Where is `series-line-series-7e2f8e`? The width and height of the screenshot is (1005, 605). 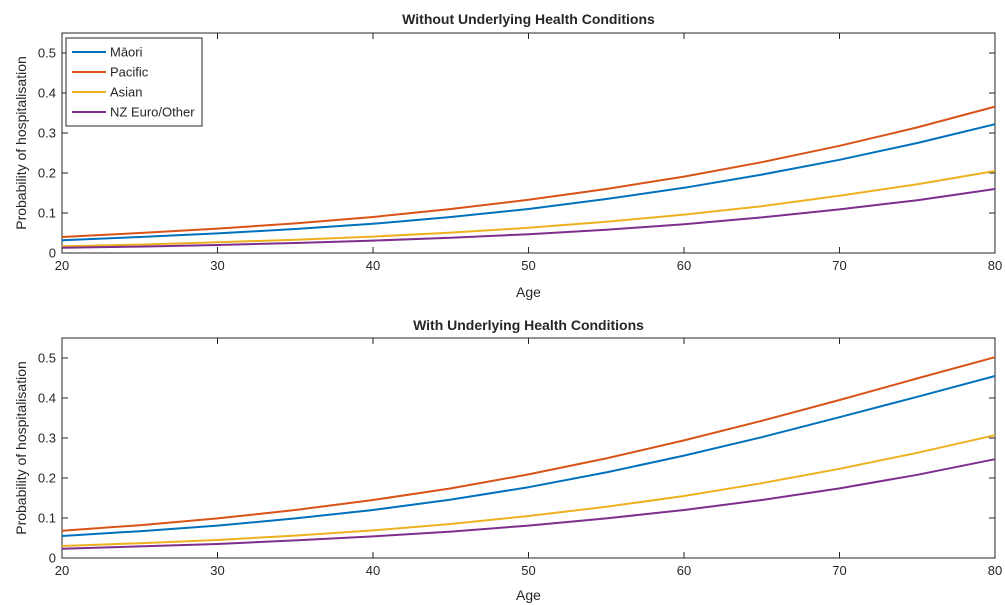
series-line-series-7e2f8e is located at coordinates (528, 504).